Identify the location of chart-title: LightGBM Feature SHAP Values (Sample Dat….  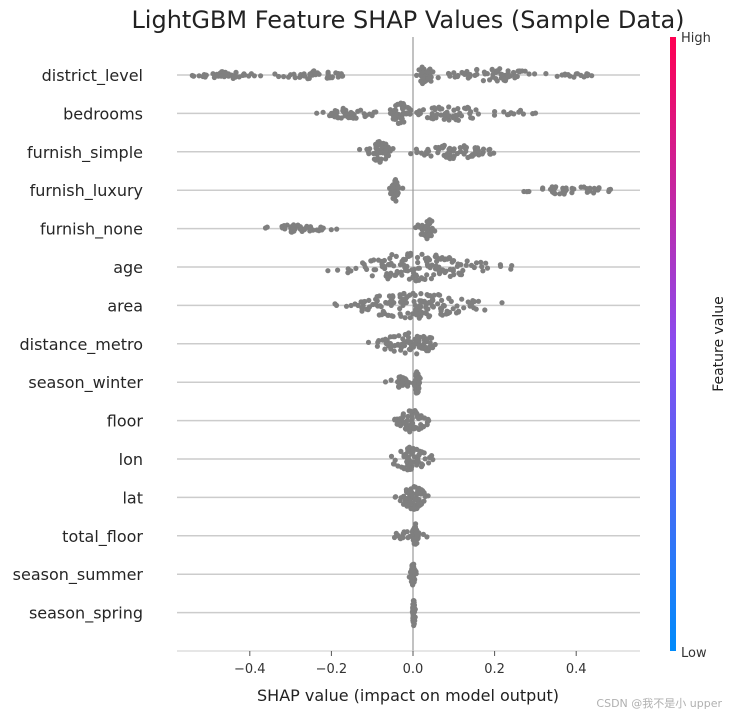
(407, 20).